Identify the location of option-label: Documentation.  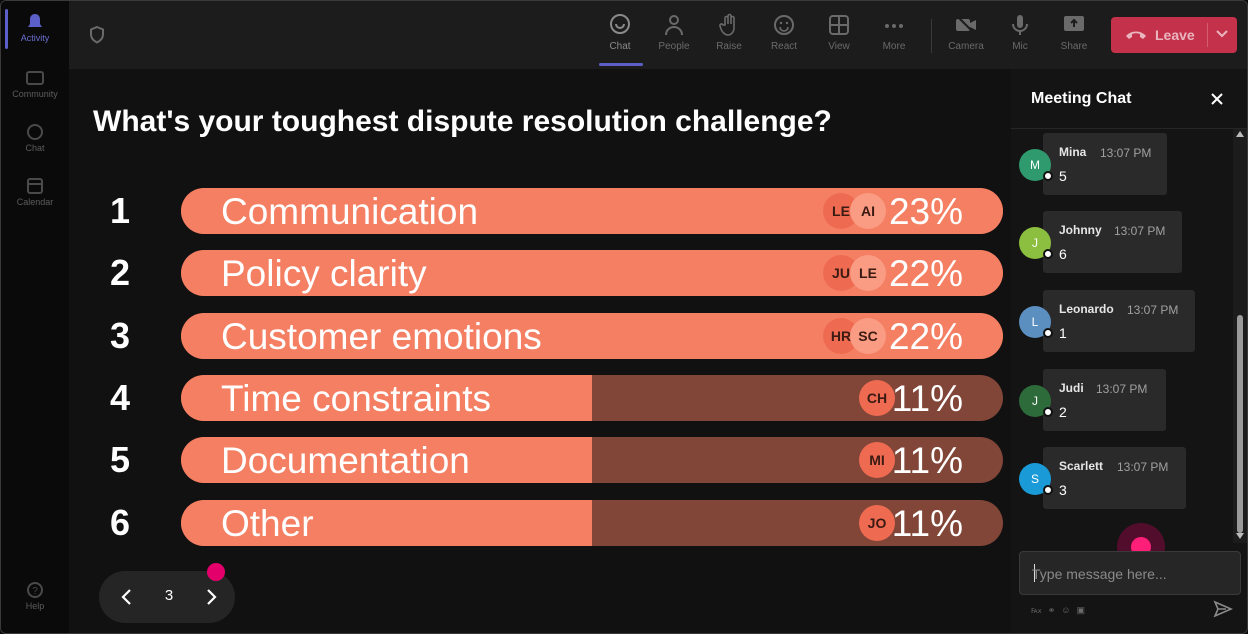
(345, 460).